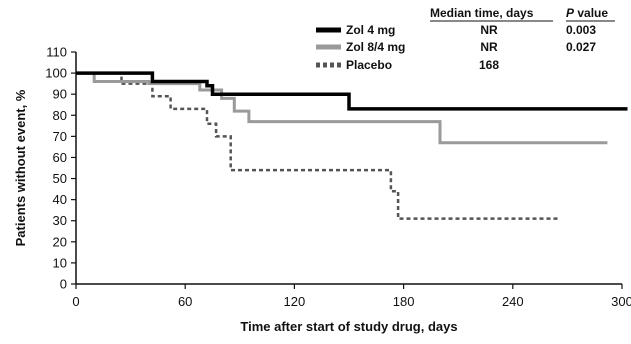  Describe the element at coordinates (489, 30) in the screenshot. I see `median-zol-4-mg: NR` at that location.